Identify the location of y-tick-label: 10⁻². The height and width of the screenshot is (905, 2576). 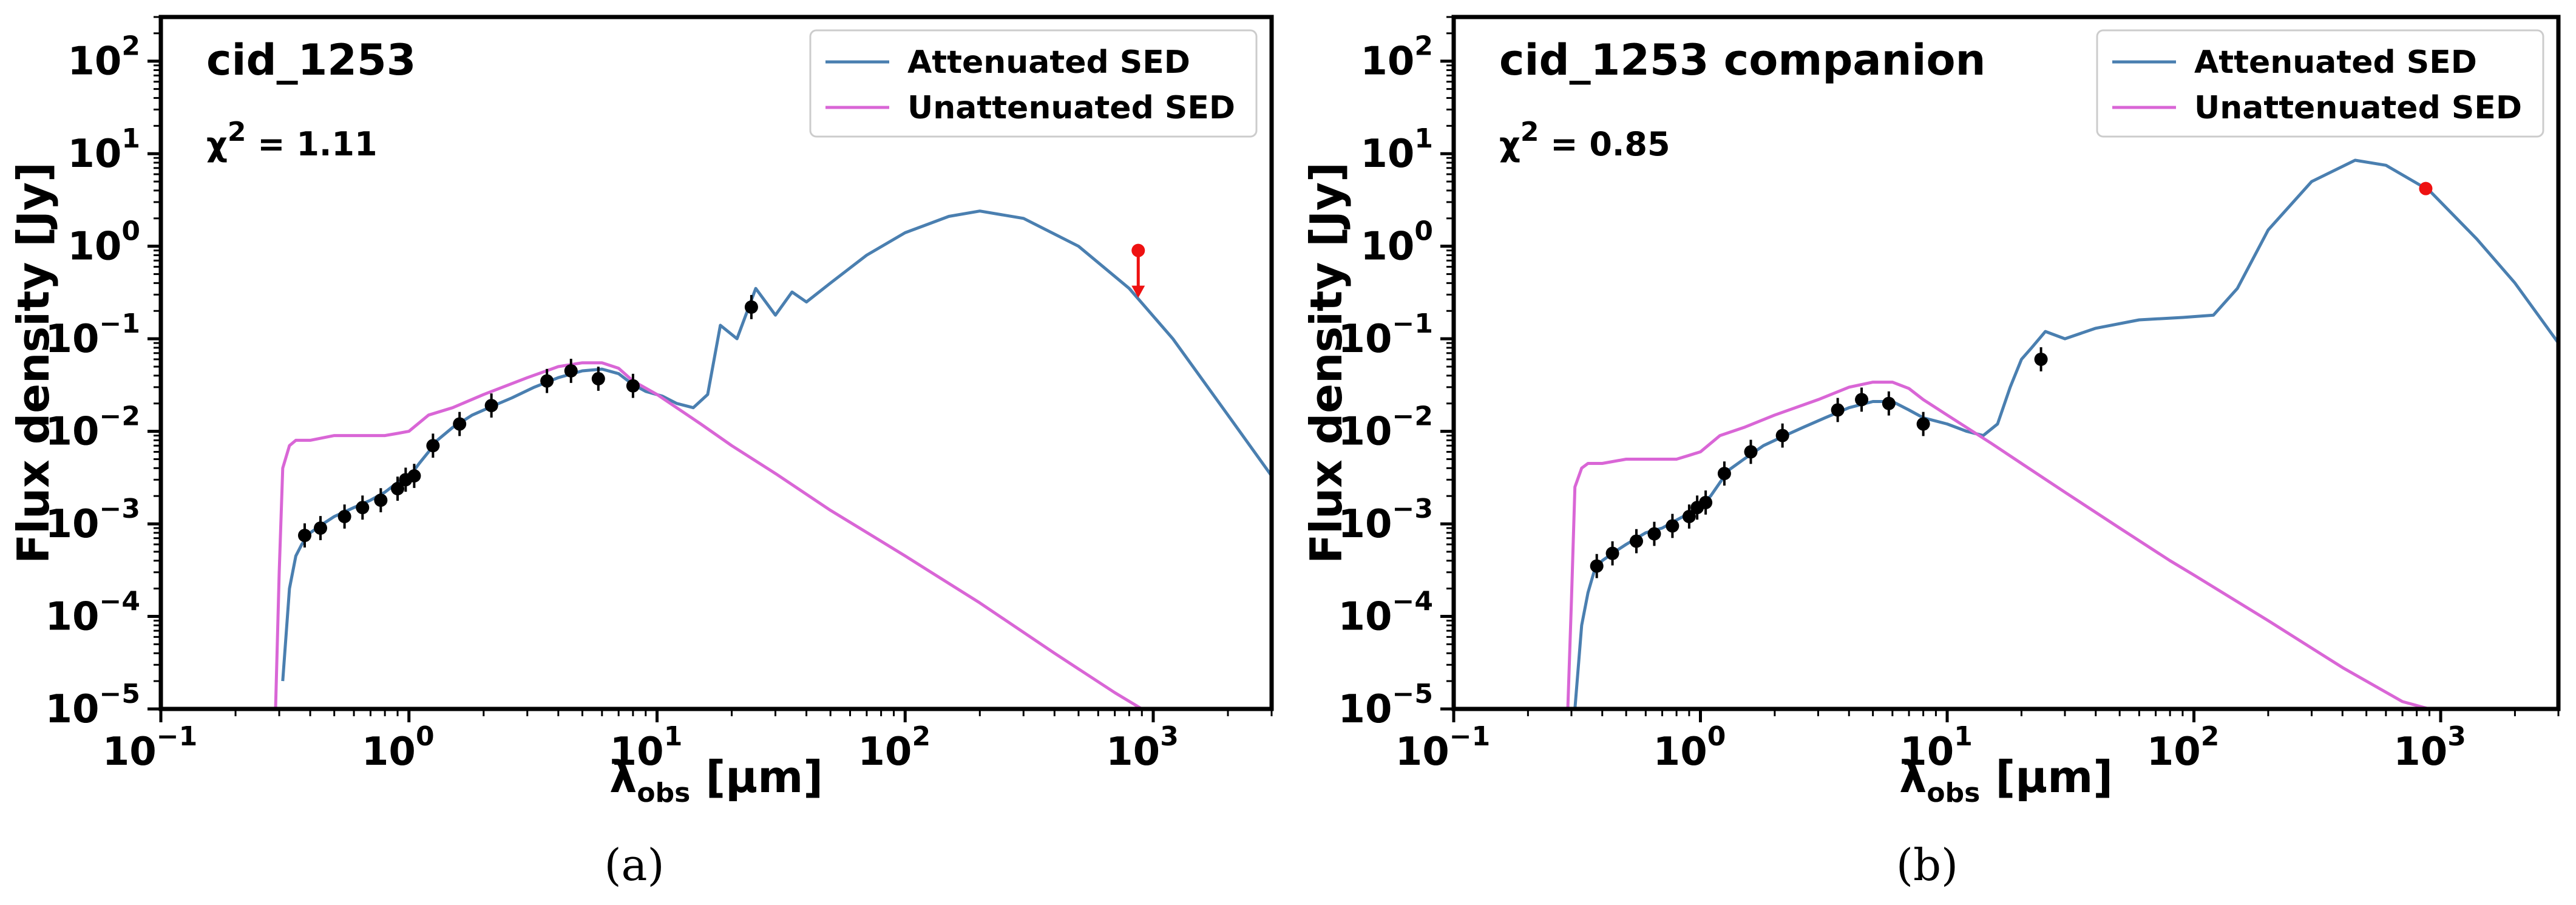
(92, 428).